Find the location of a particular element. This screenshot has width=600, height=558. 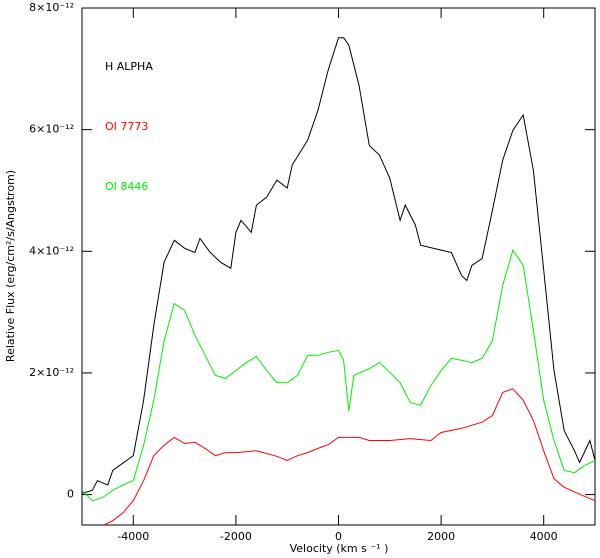

legend-label: H ALPHA is located at coordinates (129, 66).